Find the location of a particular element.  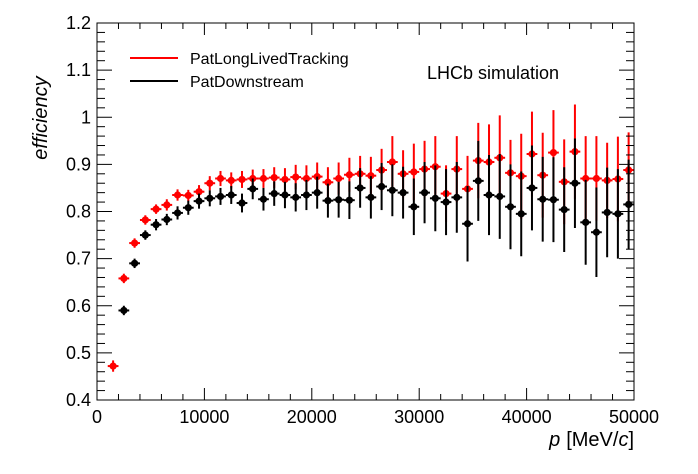

x-axis-title: p [MeV/c] is located at coordinates (591, 440).